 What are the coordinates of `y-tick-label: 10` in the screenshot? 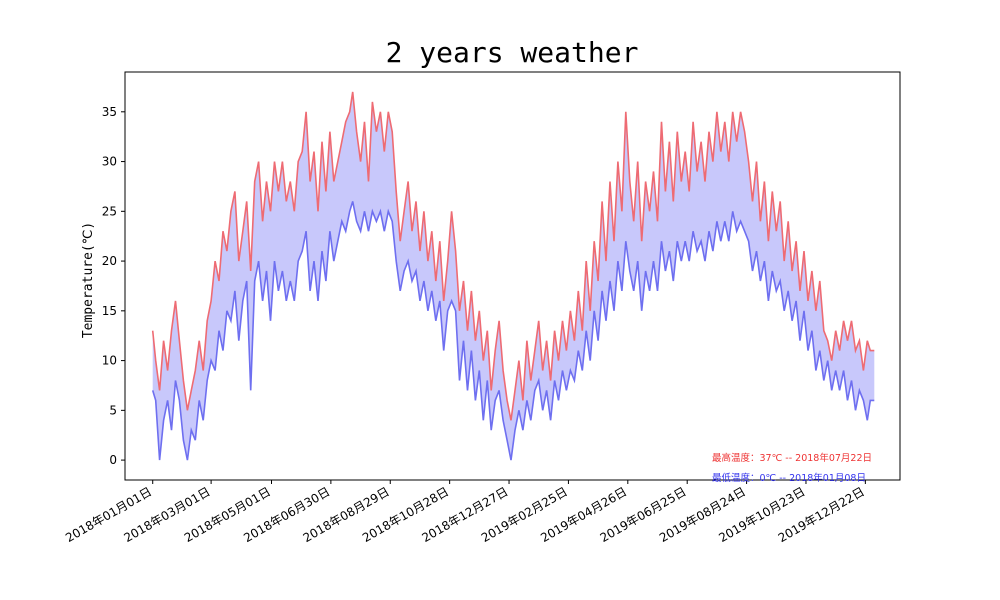 It's located at (109, 361).